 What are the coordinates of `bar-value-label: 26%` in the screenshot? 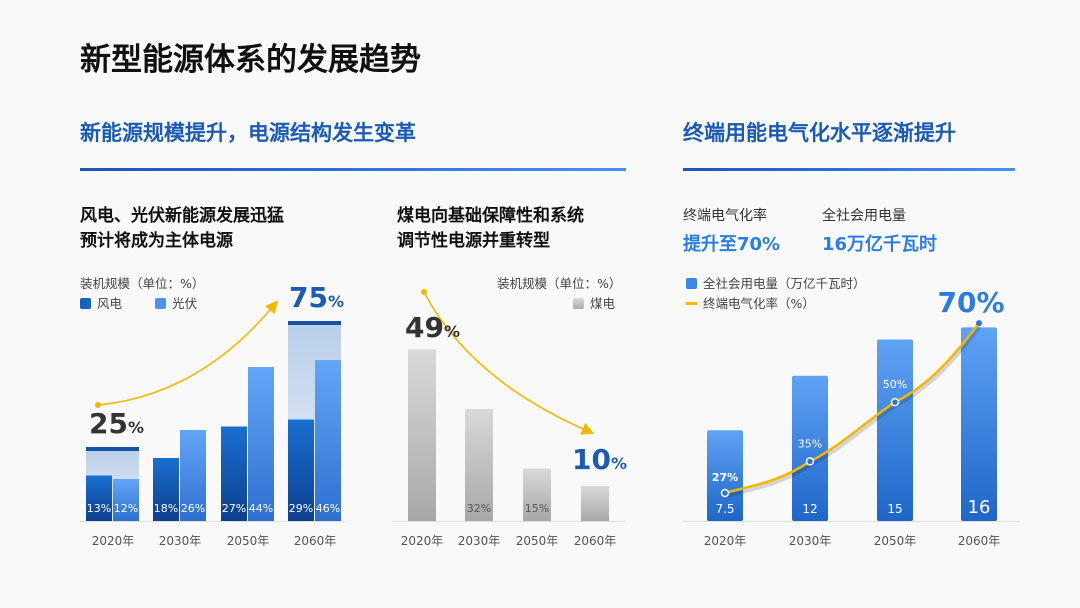 It's located at (193, 508).